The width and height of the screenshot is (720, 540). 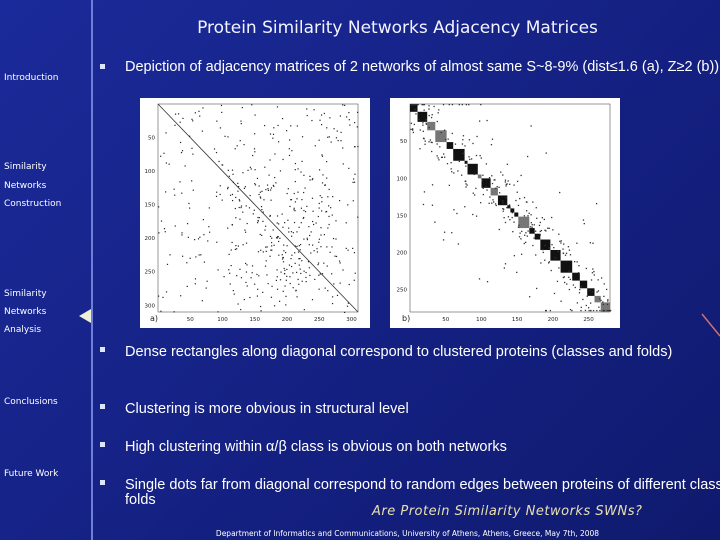 What do you see at coordinates (23, 330) in the screenshot?
I see `nav-item: Analysis` at bounding box center [23, 330].